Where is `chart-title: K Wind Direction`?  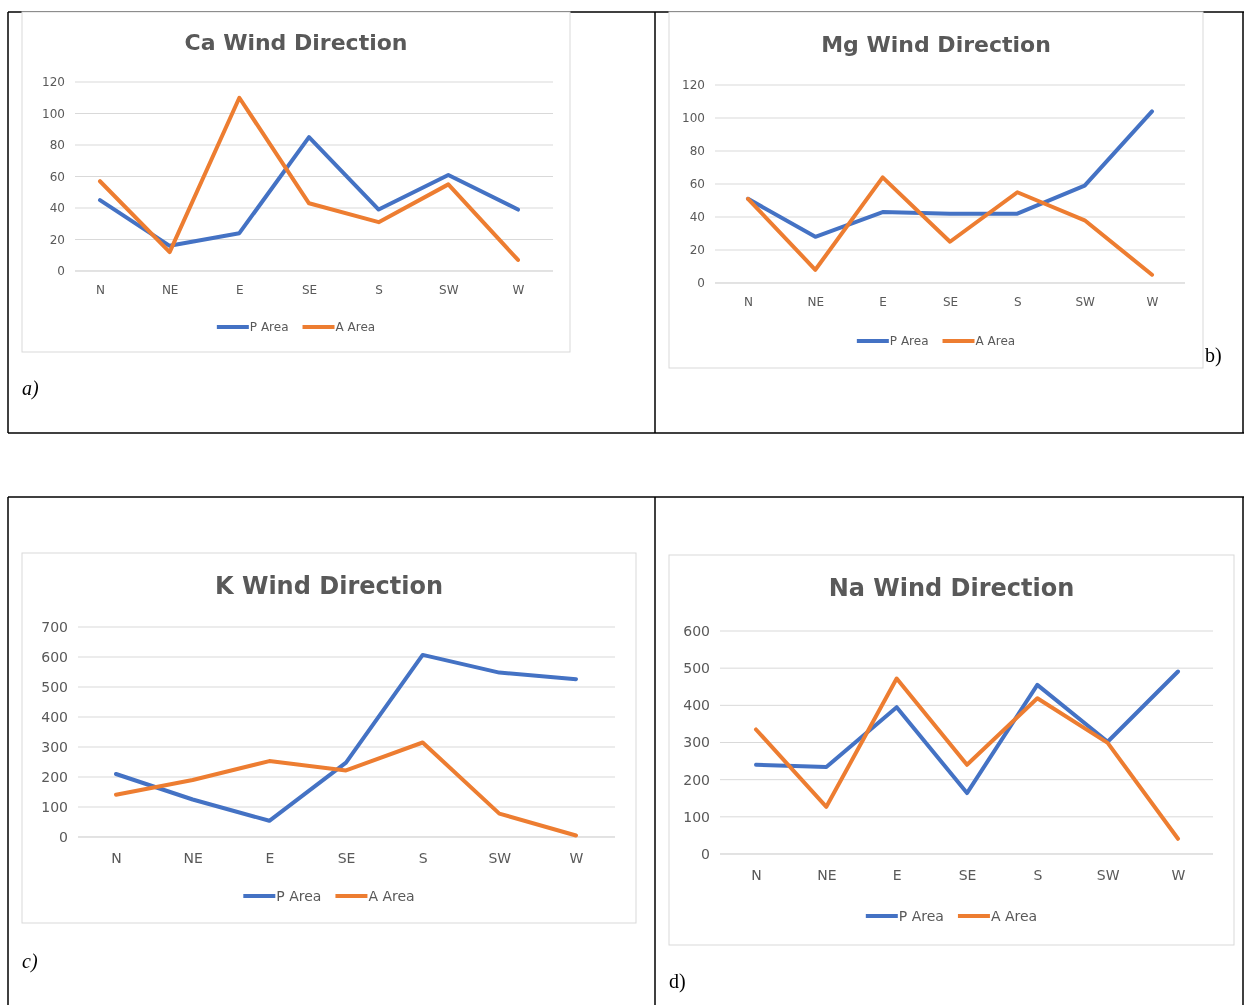
chart-title: K Wind Direction is located at coordinates (329, 586).